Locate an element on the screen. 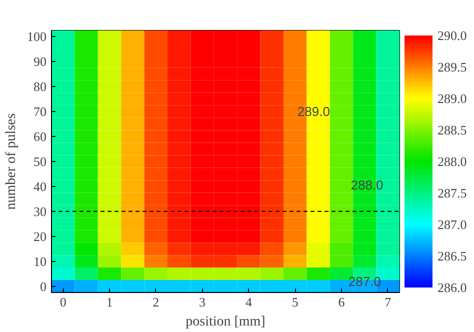 Image resolution: width=474 pixels, height=332 pixels. y-tick-label: 70 is located at coordinates (40, 112).